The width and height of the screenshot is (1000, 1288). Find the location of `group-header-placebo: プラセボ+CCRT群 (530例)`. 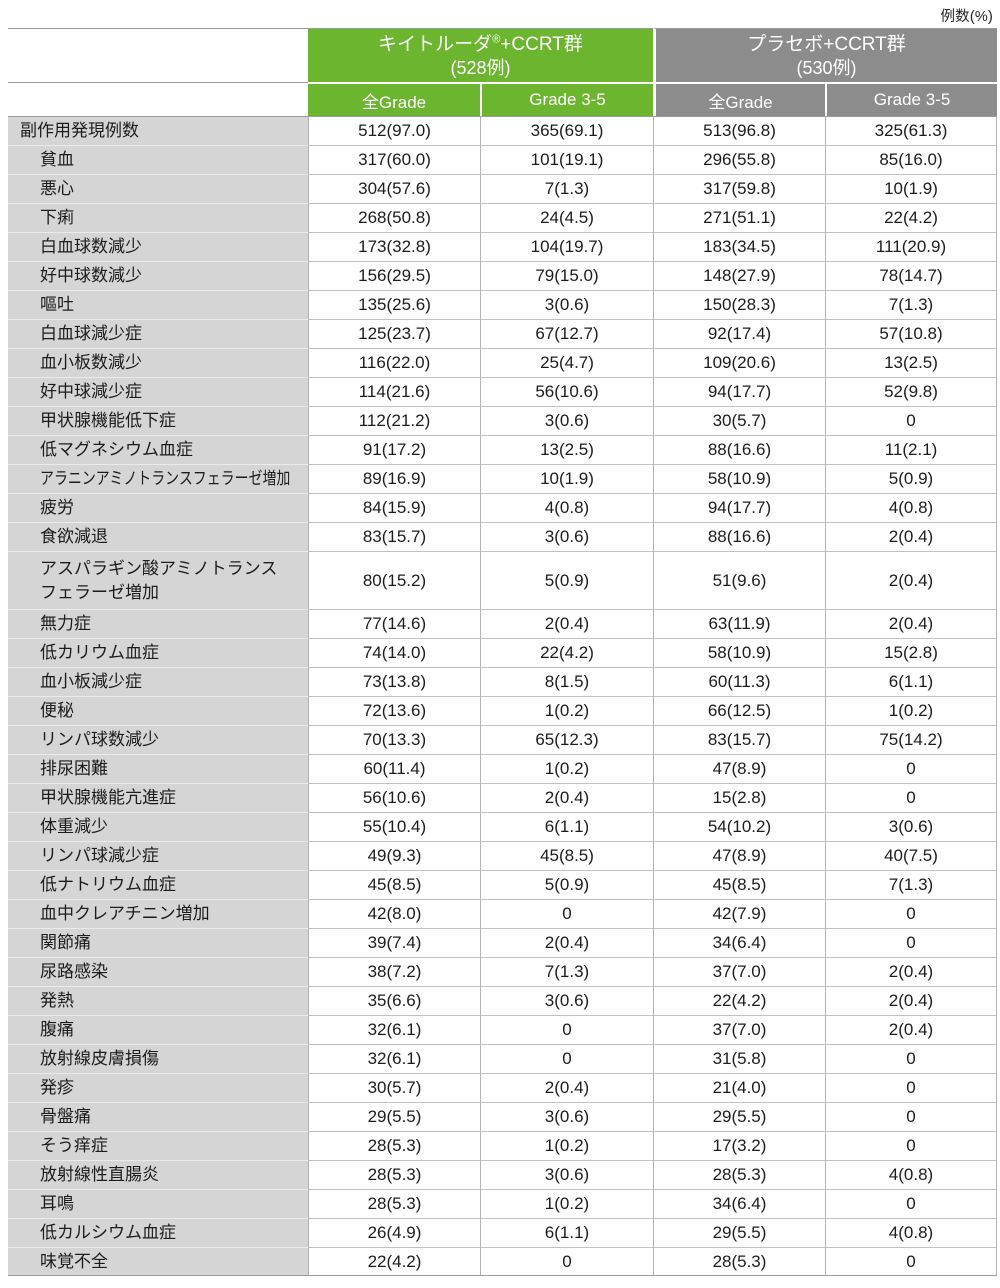

group-header-placebo: プラセボ+CCRT群 (530例) is located at coordinates (825, 55).